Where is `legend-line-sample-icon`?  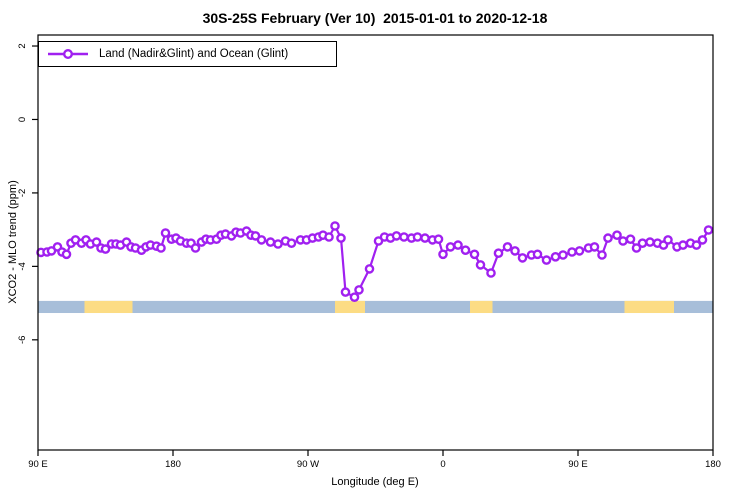
legend-line-sample-icon is located at coordinates (68, 53).